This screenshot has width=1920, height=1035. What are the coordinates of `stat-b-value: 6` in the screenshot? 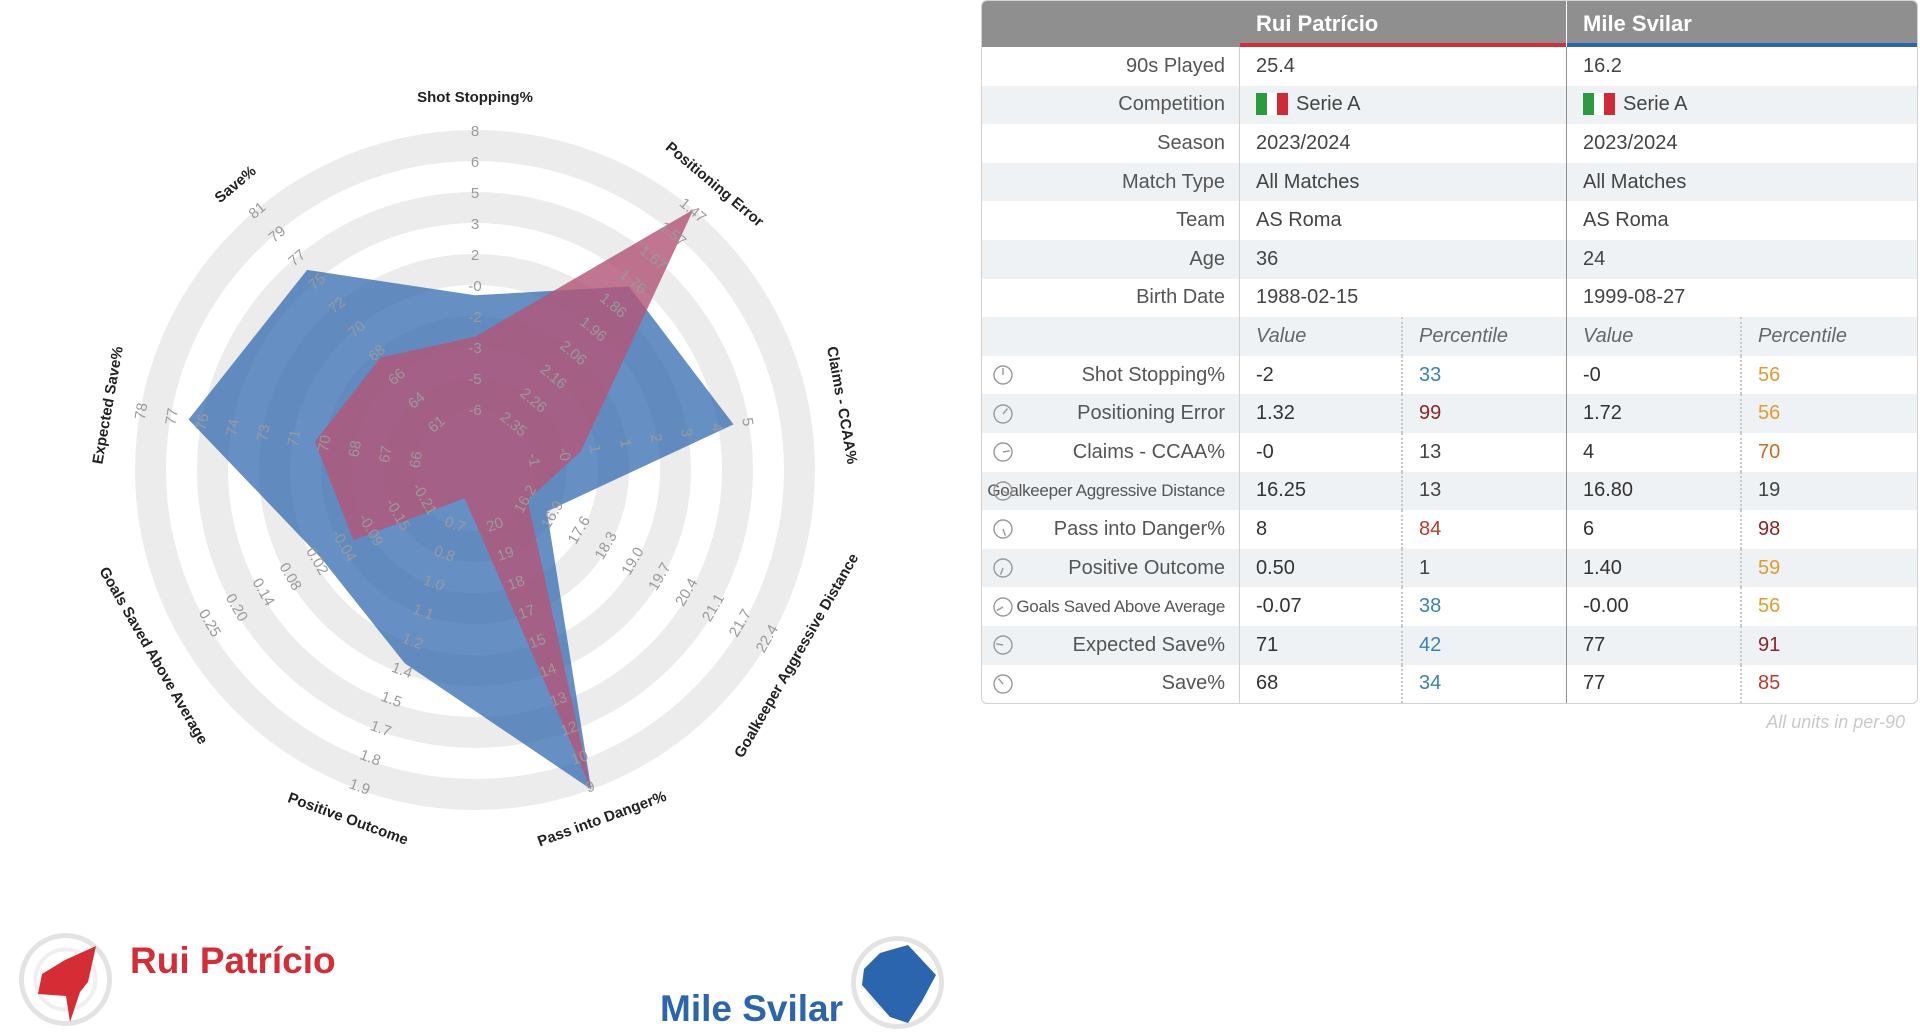 It's located at (1654, 529).